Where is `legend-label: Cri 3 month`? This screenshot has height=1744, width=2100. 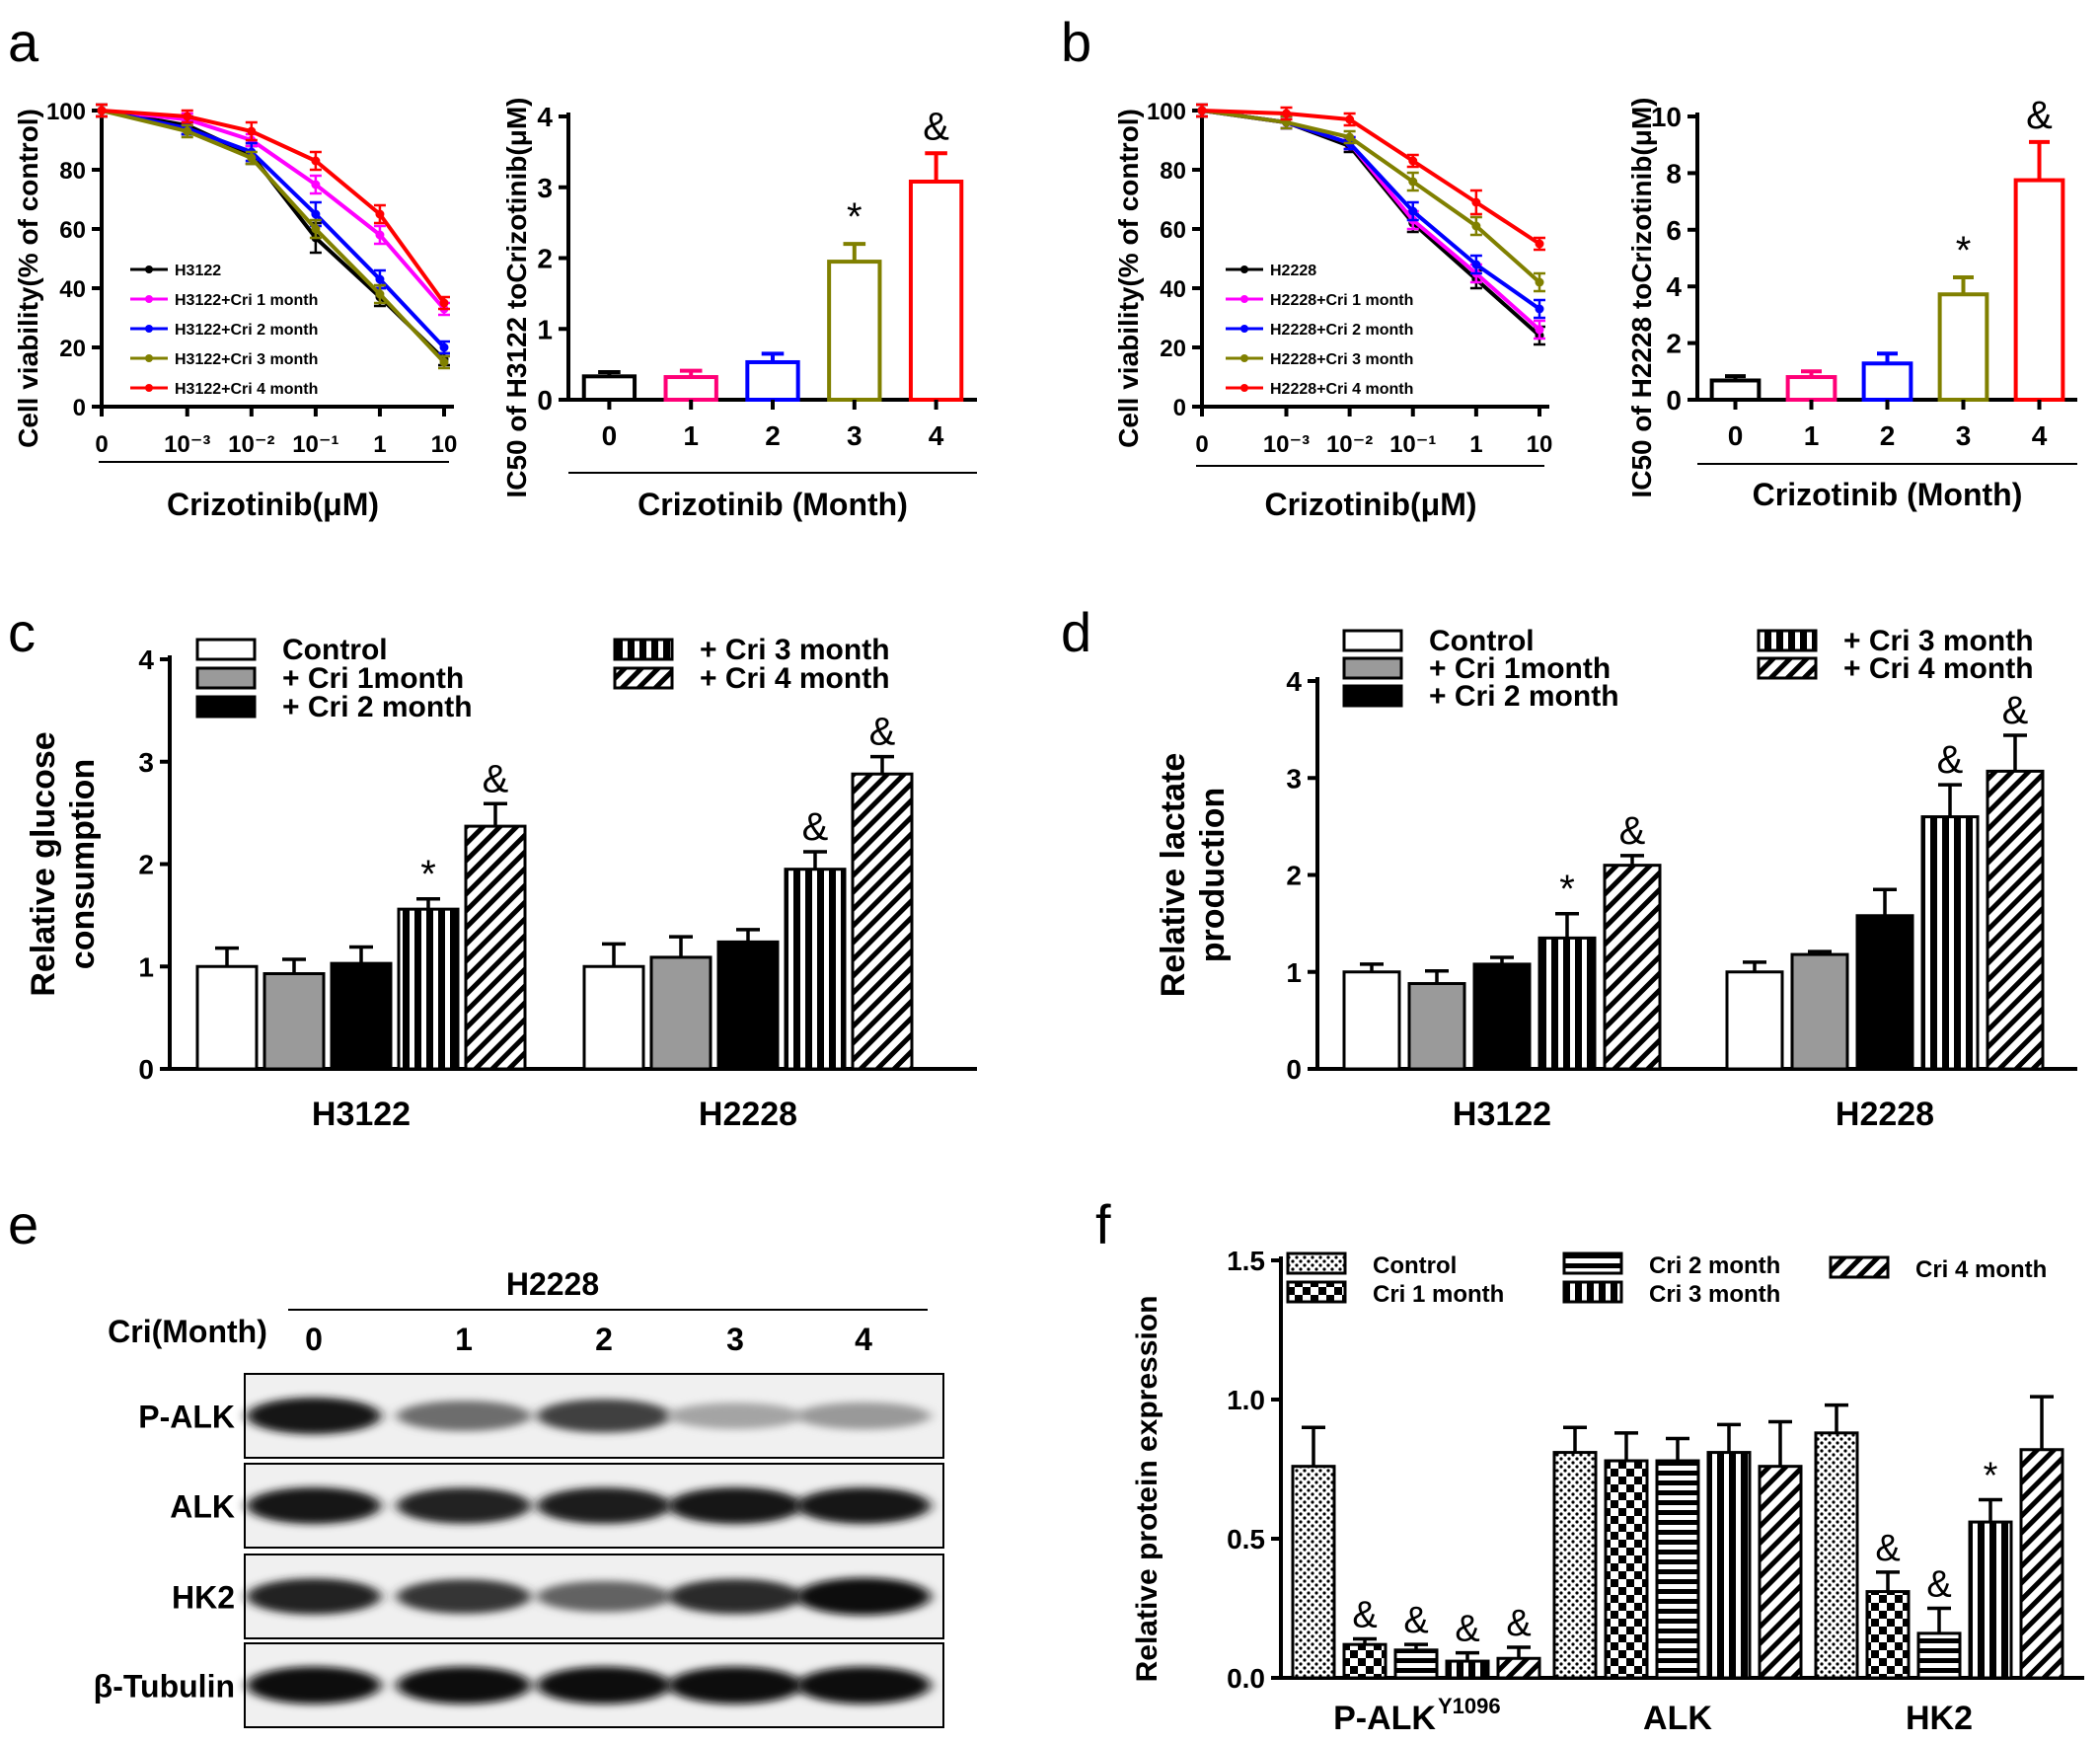 legend-label: Cri 3 month is located at coordinates (1714, 1294).